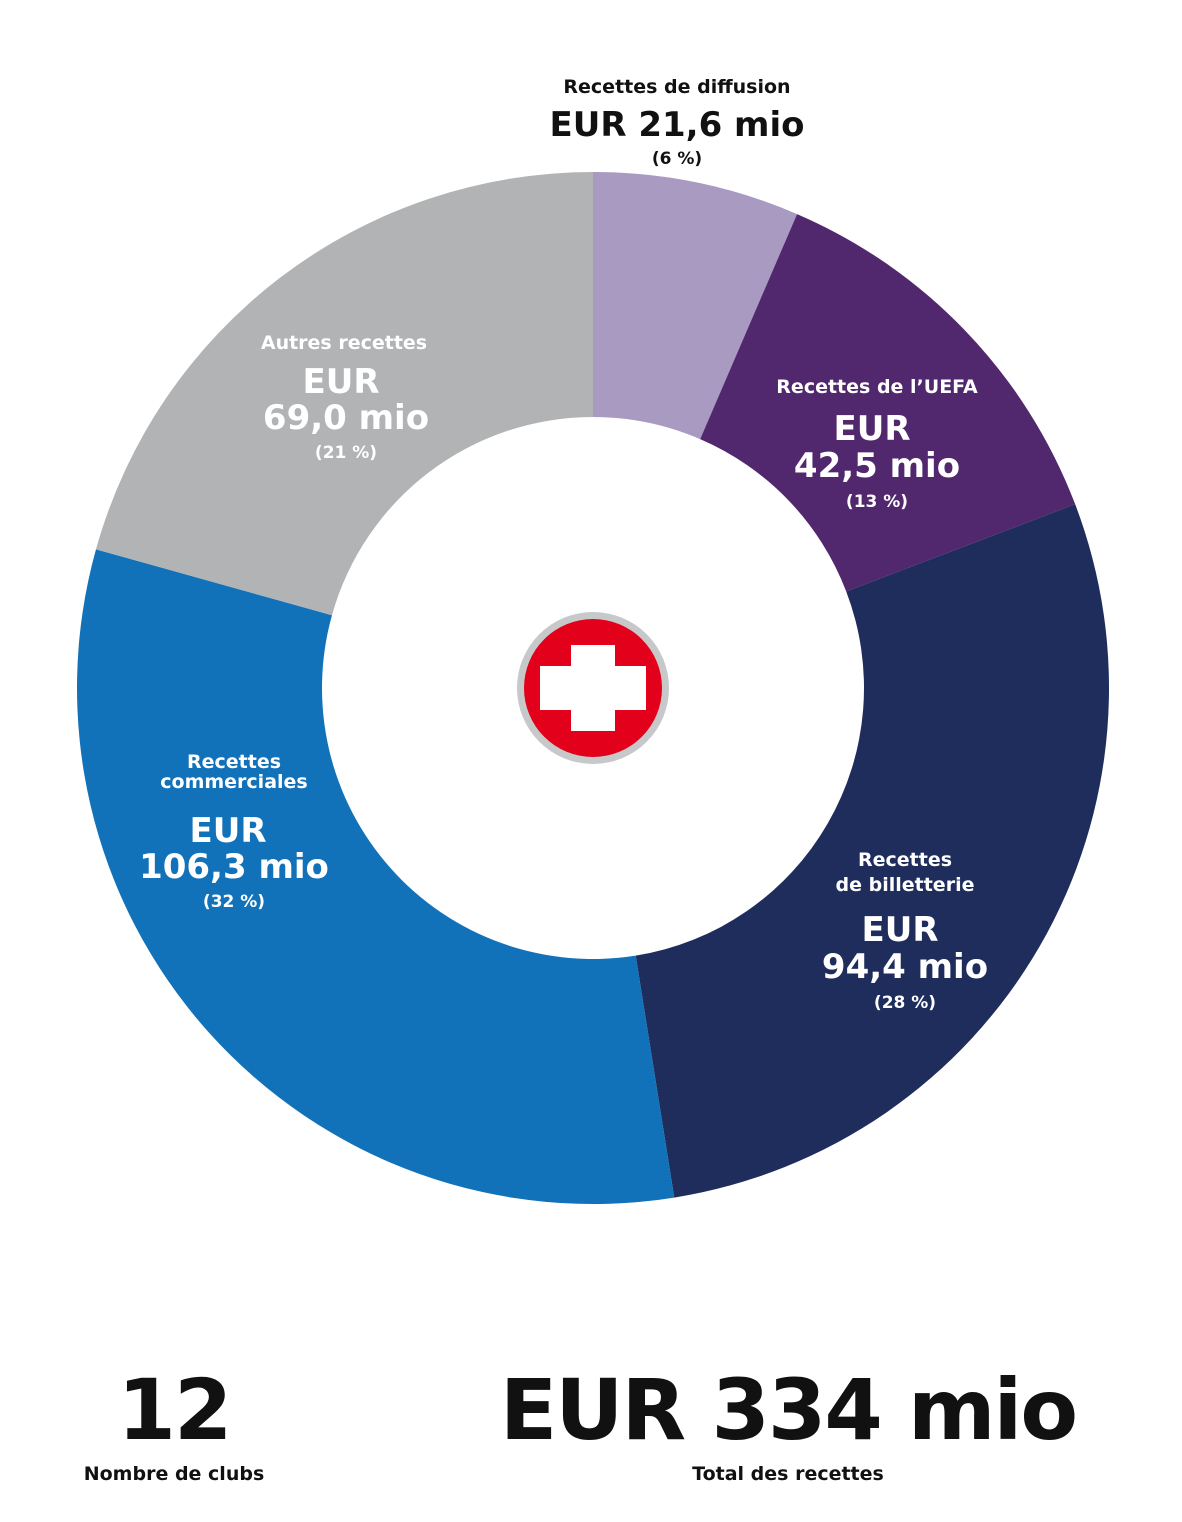 This screenshot has width=1182, height=1522. What do you see at coordinates (788, 1410) in the screenshot?
I see `total-revenue: EUR 334 mio` at bounding box center [788, 1410].